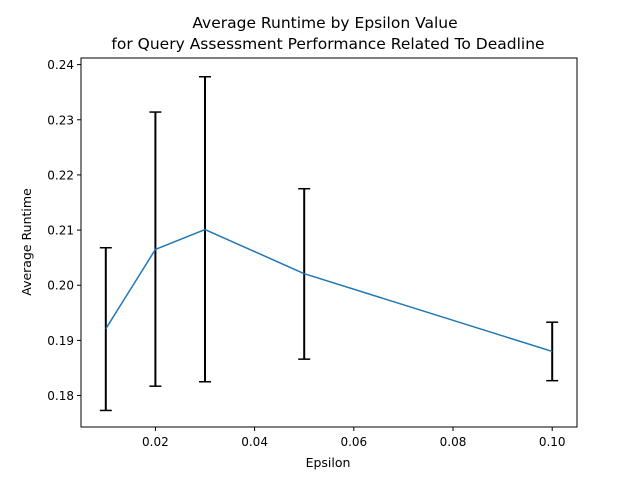  What do you see at coordinates (60, 175) in the screenshot?
I see `y-tick-label: 0.22` at bounding box center [60, 175].